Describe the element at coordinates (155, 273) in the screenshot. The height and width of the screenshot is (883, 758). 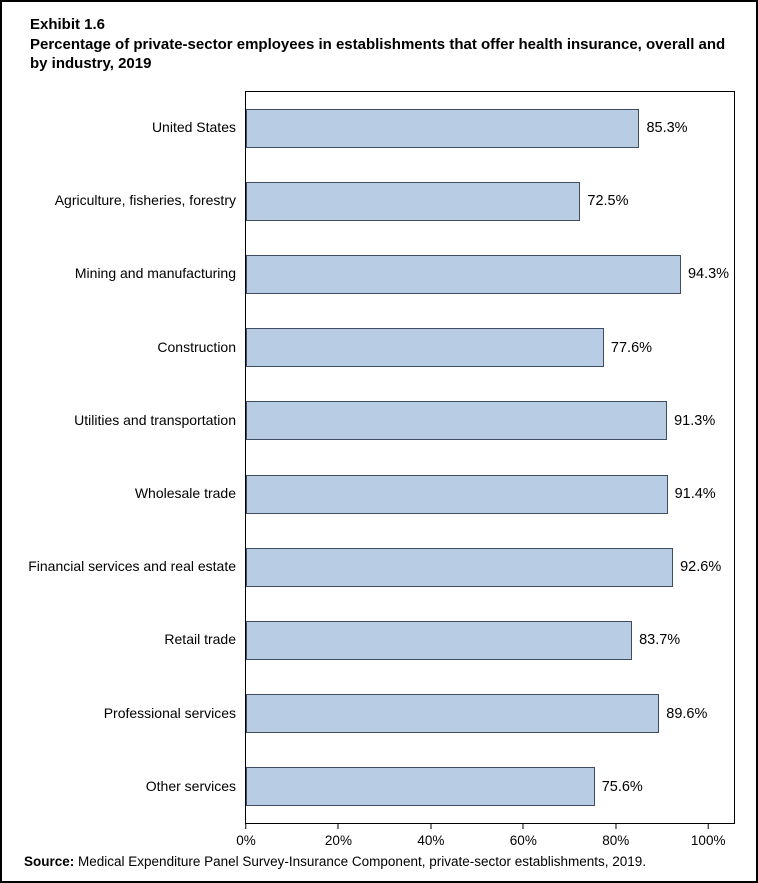
I see `category-label: Mining and manufacturing` at that location.